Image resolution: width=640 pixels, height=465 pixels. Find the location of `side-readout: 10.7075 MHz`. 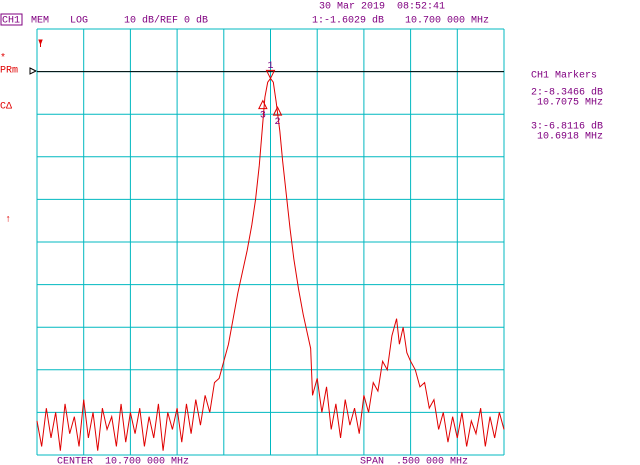

side-readout: 10.7075 MHz is located at coordinates (570, 103).